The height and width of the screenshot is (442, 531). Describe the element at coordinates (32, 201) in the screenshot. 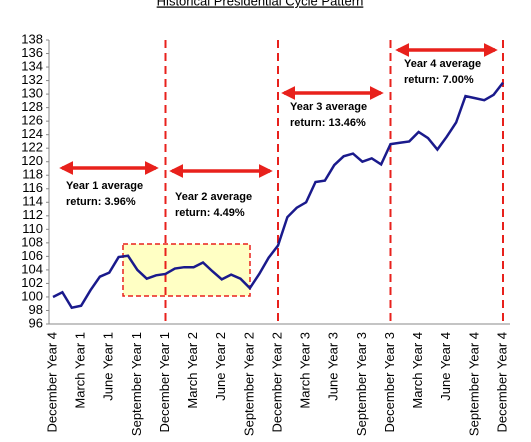

I see `y-tick-label: 114` at that location.